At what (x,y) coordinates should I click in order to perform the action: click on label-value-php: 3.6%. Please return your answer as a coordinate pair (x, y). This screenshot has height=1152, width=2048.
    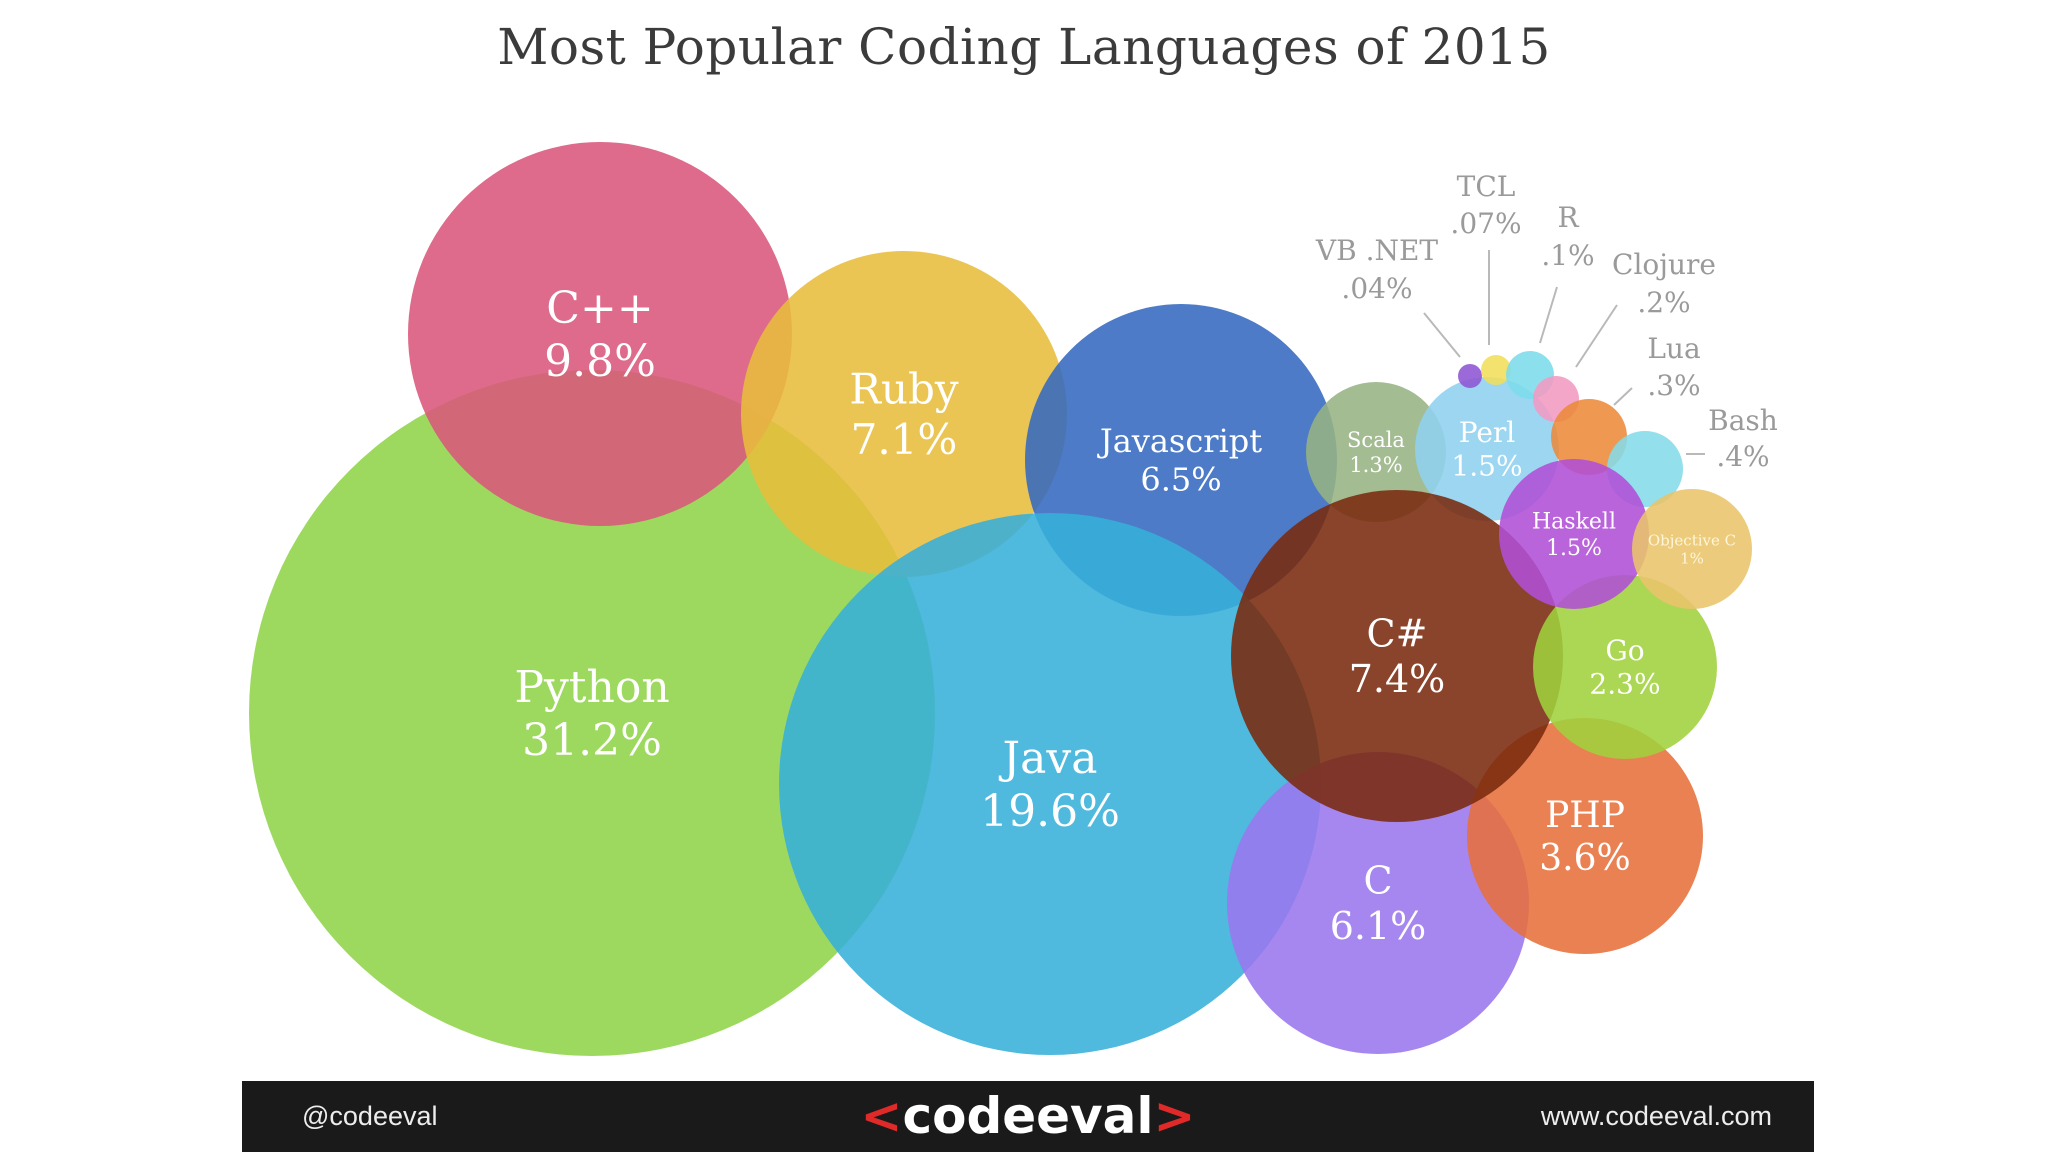
    Looking at the image, I should click on (1584, 858).